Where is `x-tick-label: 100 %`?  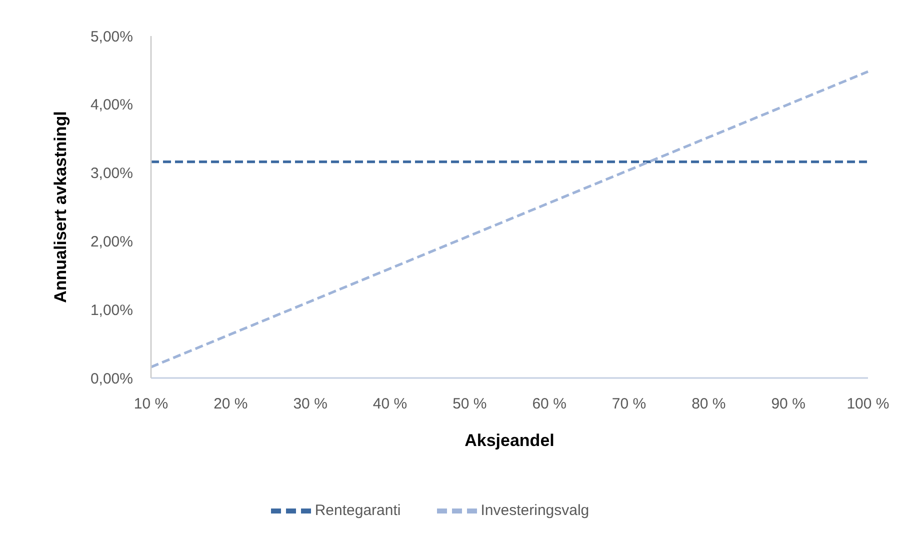 x-tick-label: 100 % is located at coordinates (868, 404).